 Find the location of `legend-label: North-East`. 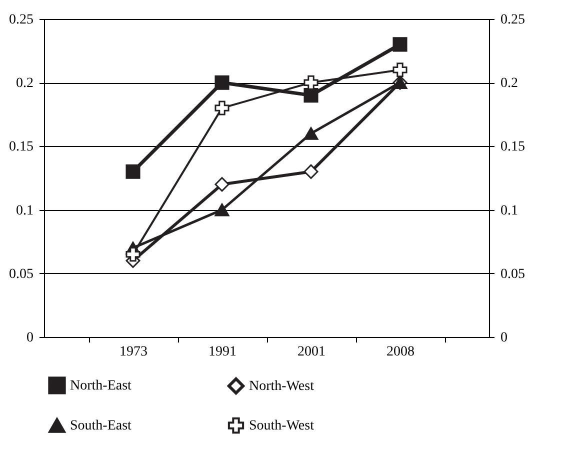

legend-label: North-East is located at coordinates (101, 386).